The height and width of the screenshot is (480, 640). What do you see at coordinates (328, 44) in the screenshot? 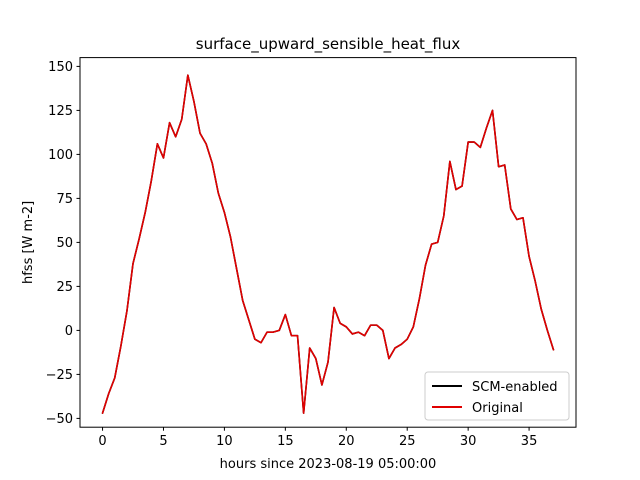
I see `chart-title: surface_upward_sensible_heat_flux` at bounding box center [328, 44].